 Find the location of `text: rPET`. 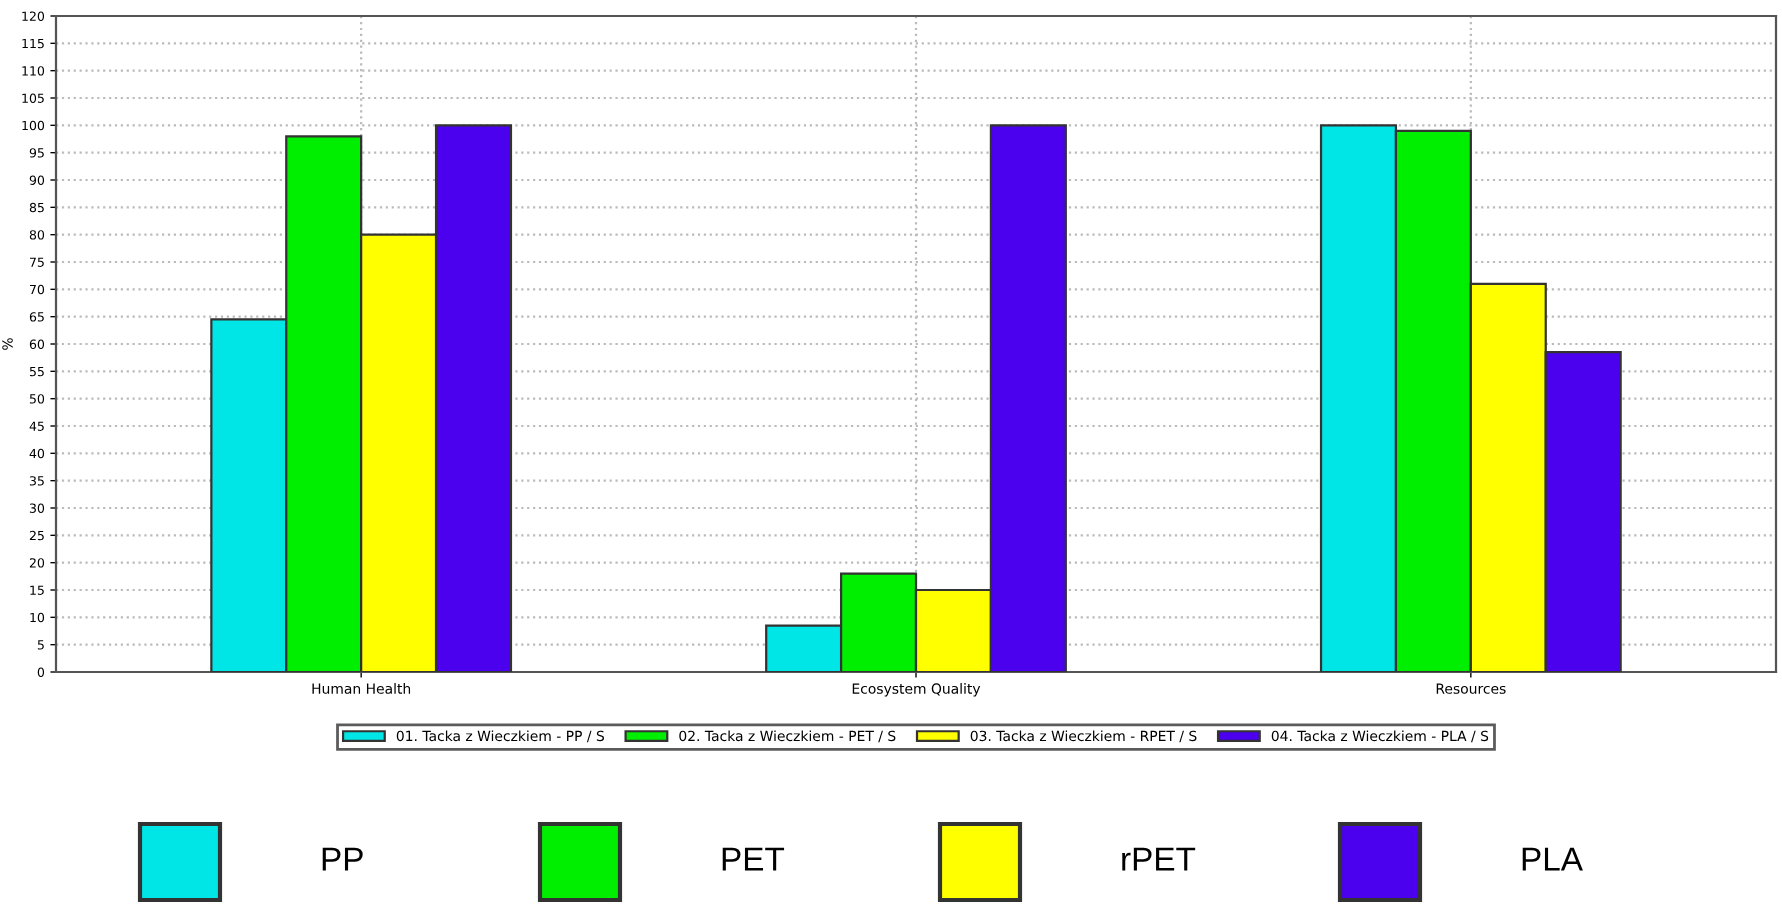

text: rPET is located at coordinates (1159, 859).